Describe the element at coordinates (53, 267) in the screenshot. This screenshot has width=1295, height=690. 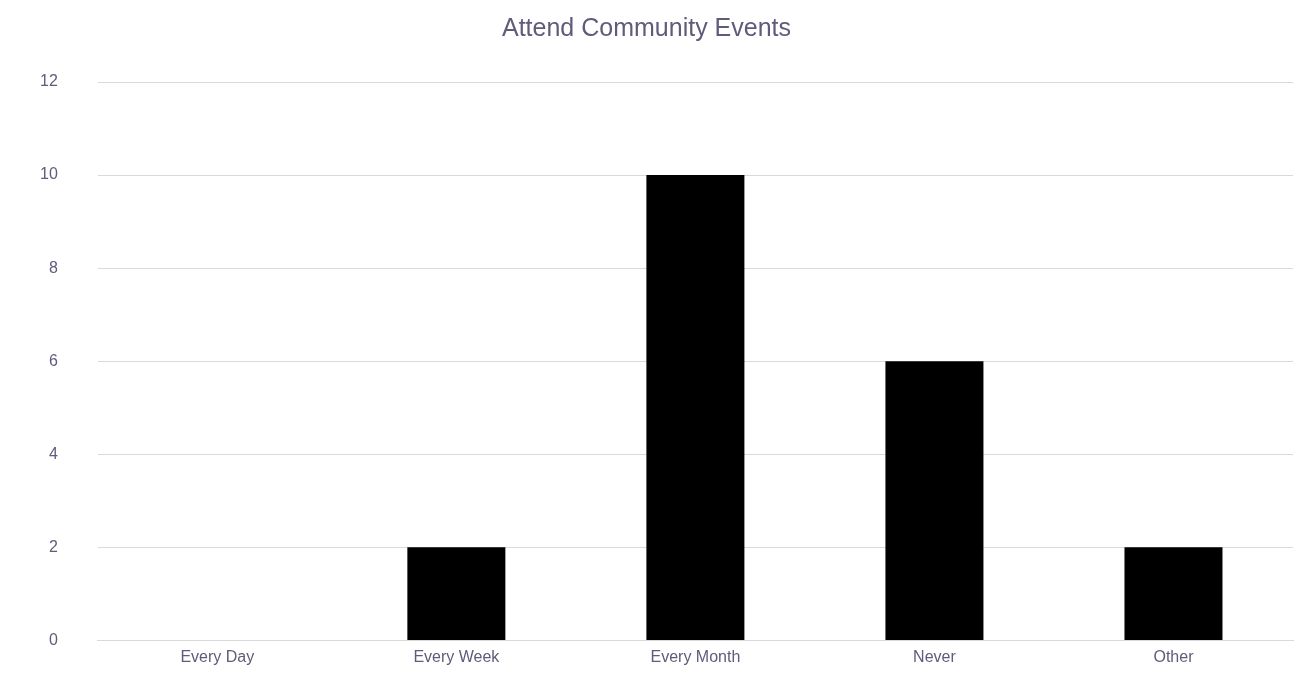
I see `y-tick-label: 8` at that location.